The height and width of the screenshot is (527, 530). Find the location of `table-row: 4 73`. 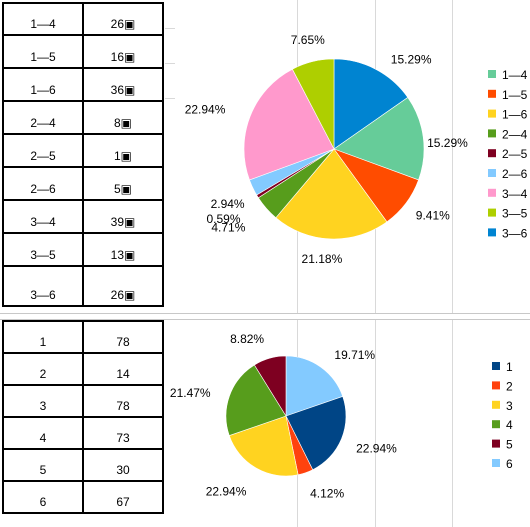

table-row: 4 73 is located at coordinates (83, 433).